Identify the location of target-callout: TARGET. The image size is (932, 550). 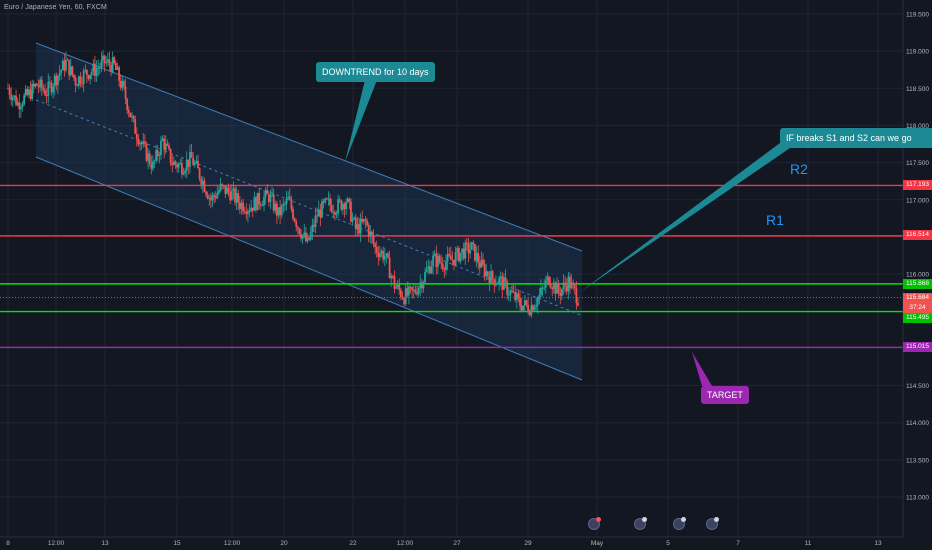
(725, 395).